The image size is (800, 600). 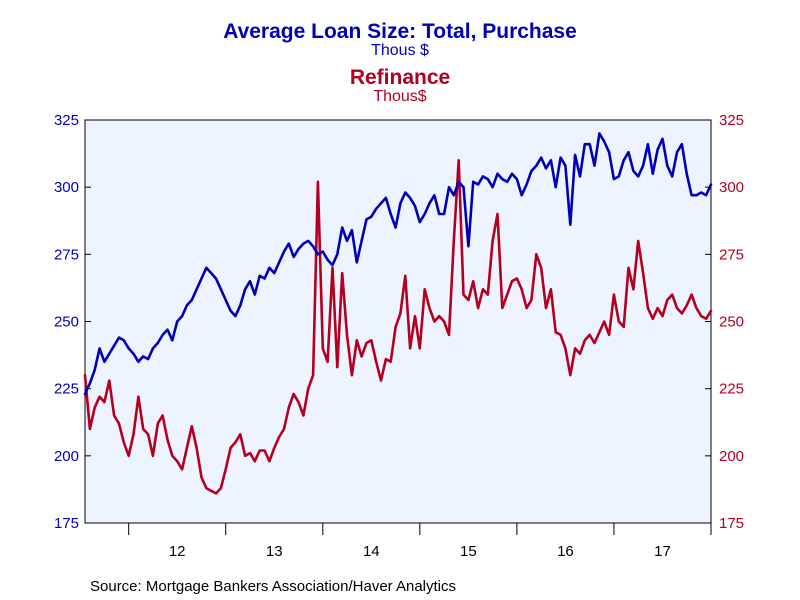 What do you see at coordinates (400, 50) in the screenshot?
I see `chart-title-units: Thous $` at bounding box center [400, 50].